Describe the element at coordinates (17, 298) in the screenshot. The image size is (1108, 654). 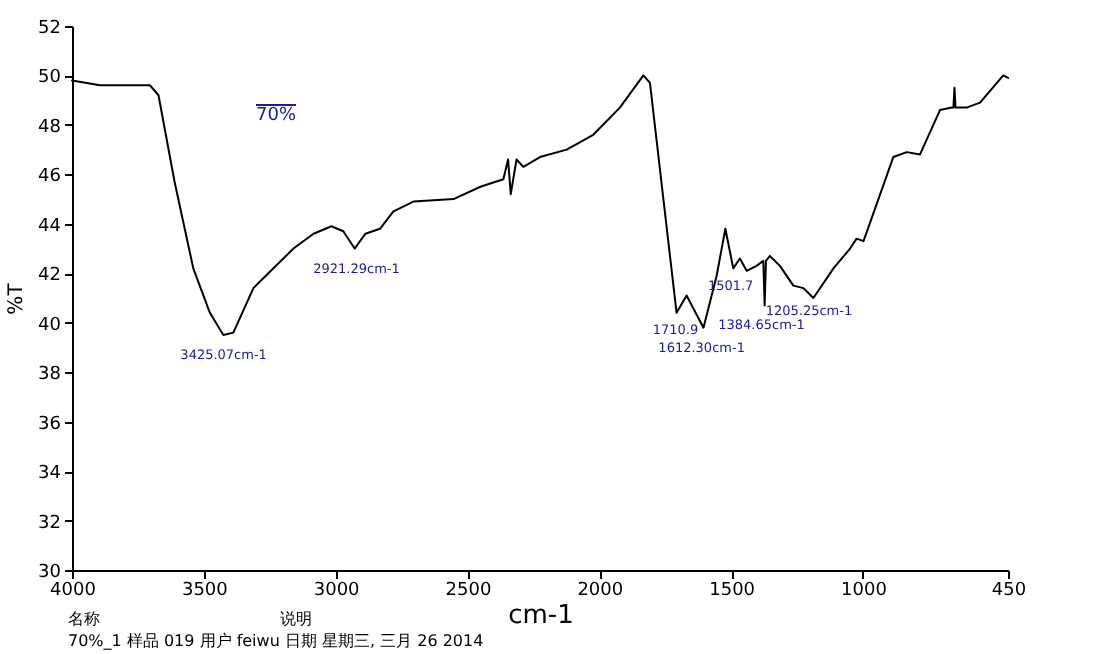
I see `y-axis-title: %T` at that location.